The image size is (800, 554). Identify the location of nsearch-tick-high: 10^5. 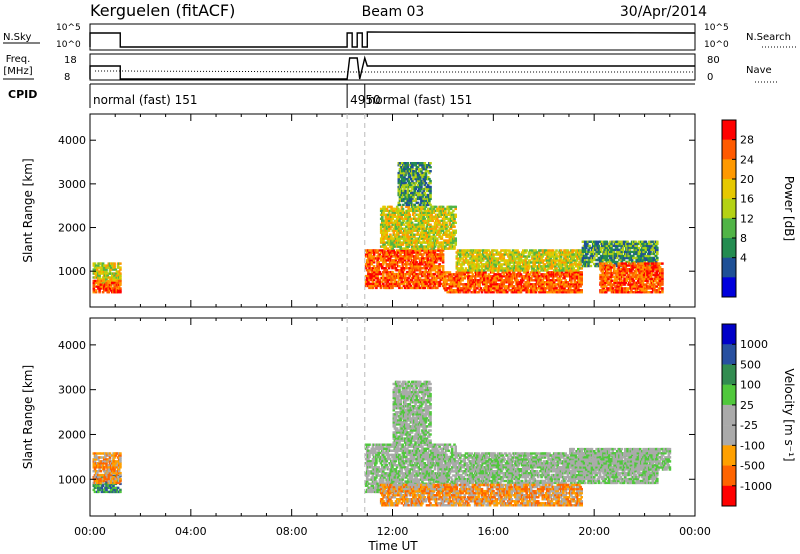
(716, 28).